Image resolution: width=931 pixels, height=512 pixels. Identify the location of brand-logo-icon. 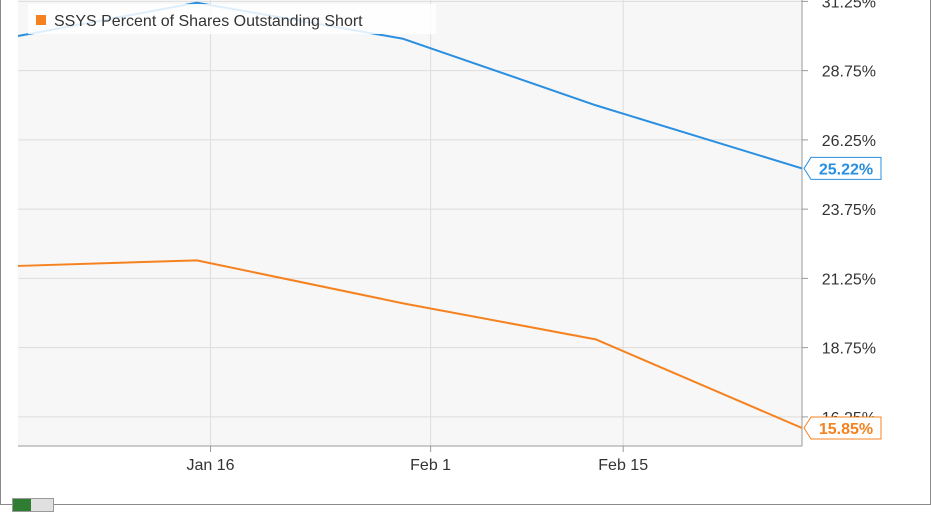
(33, 505).